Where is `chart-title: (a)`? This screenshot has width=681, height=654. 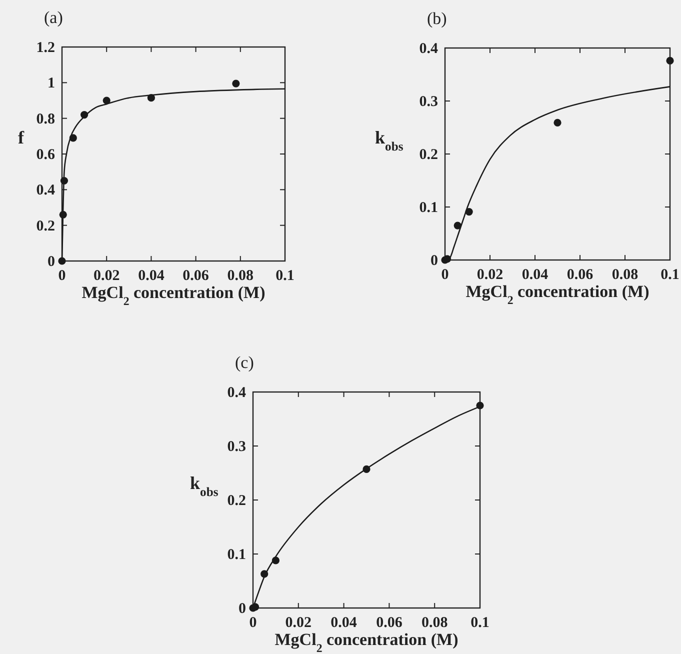
chart-title: (a) is located at coordinates (53, 17).